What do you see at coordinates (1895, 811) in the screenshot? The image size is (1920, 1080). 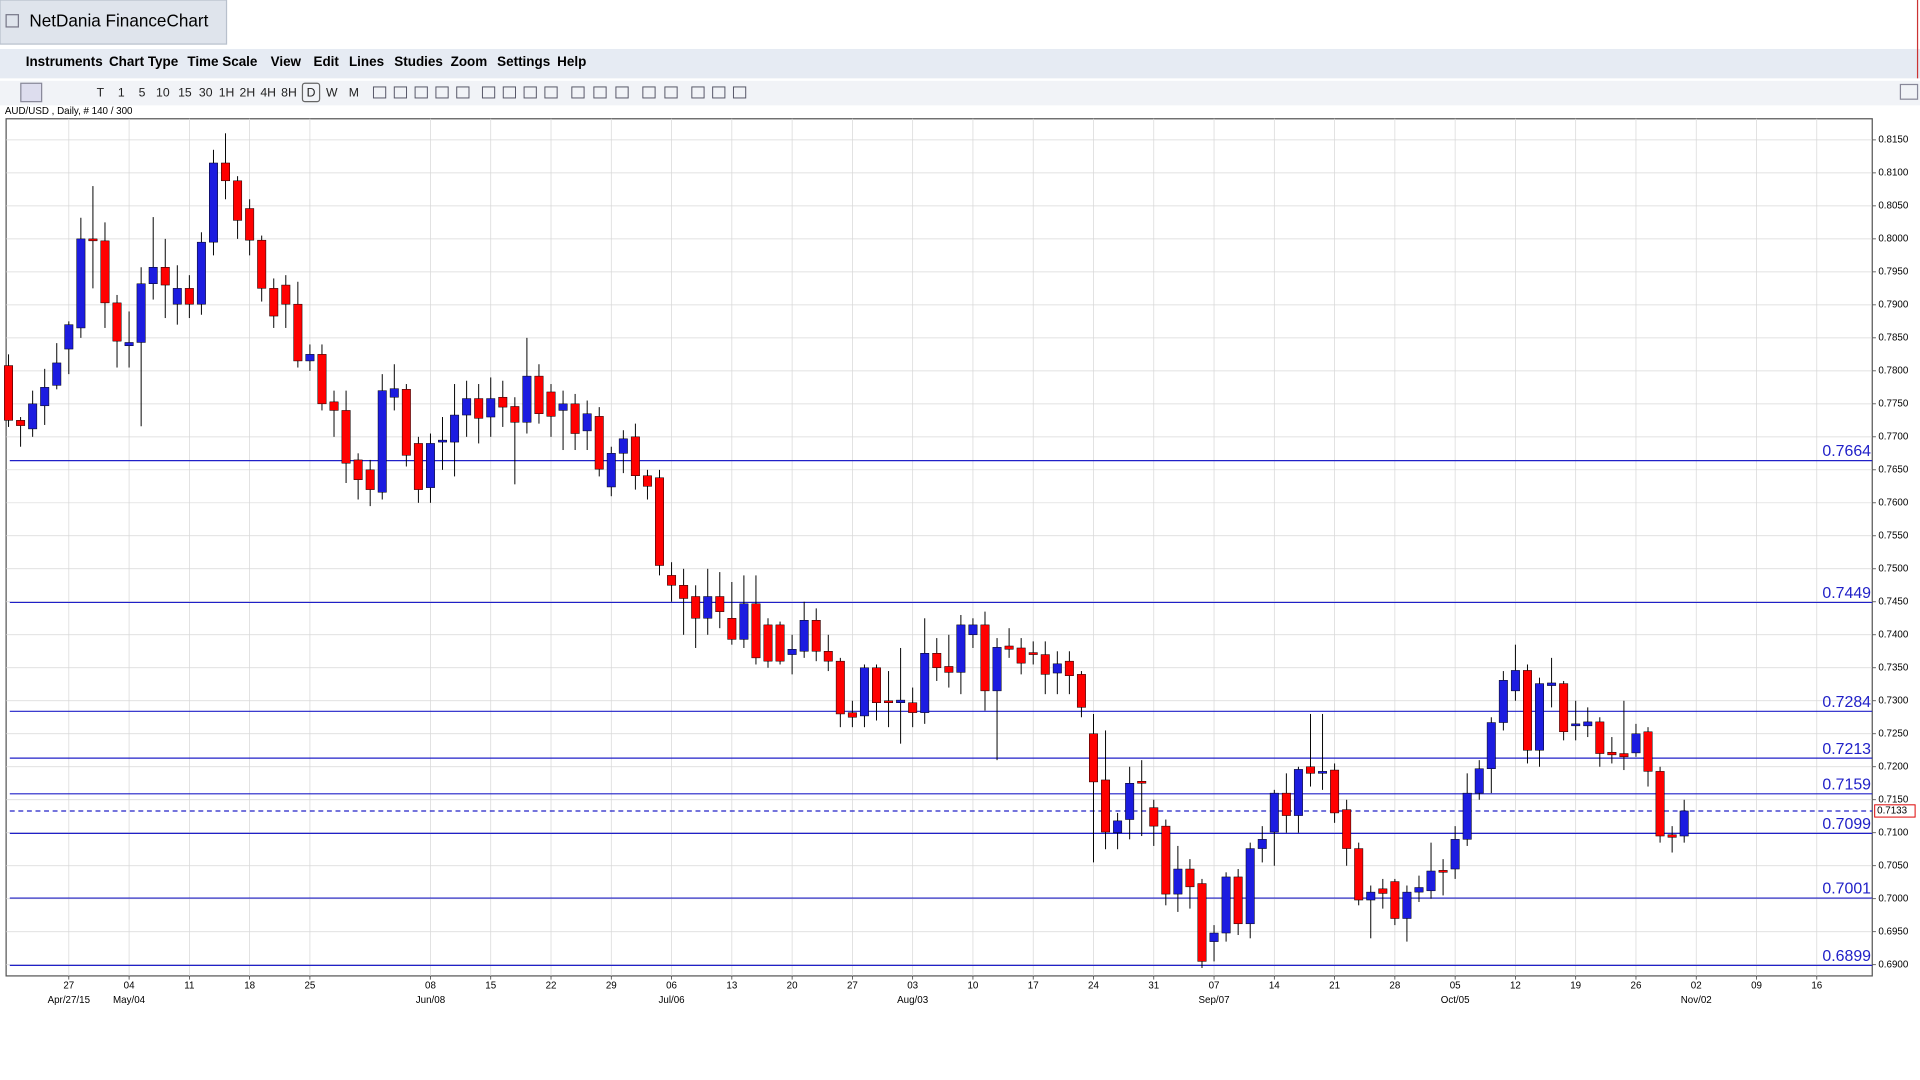 I see `current-price-box` at bounding box center [1895, 811].